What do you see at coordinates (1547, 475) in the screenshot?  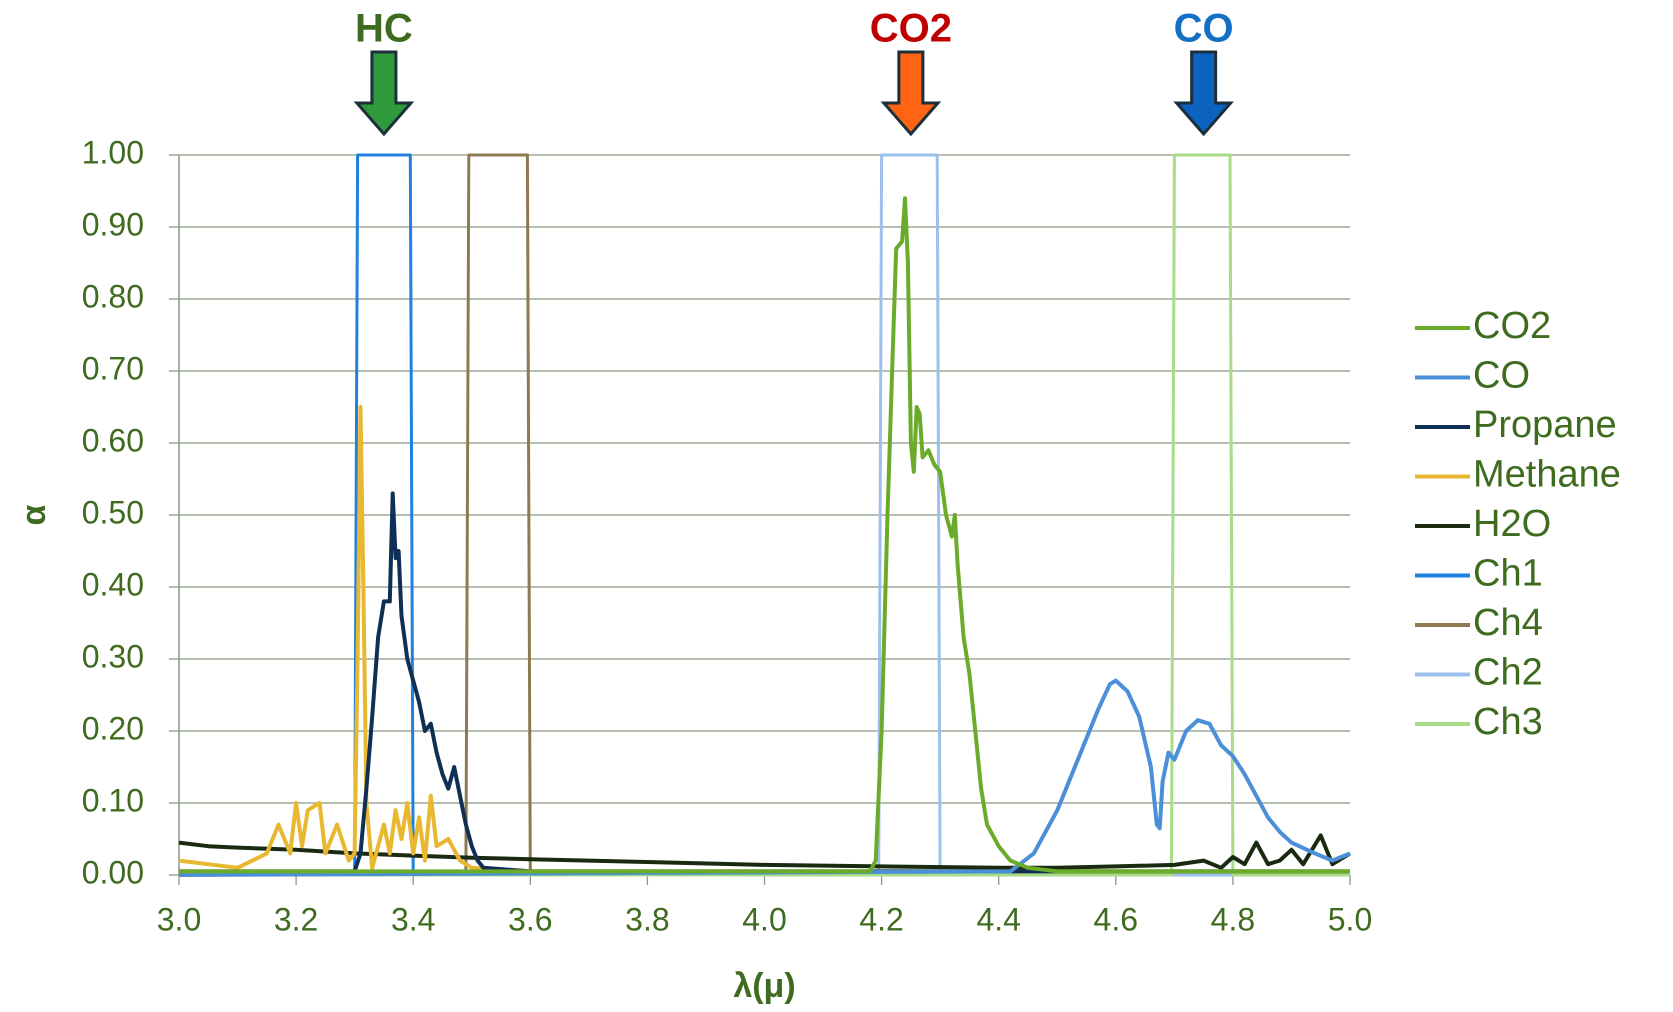 I see `legend-label: Methane` at bounding box center [1547, 475].